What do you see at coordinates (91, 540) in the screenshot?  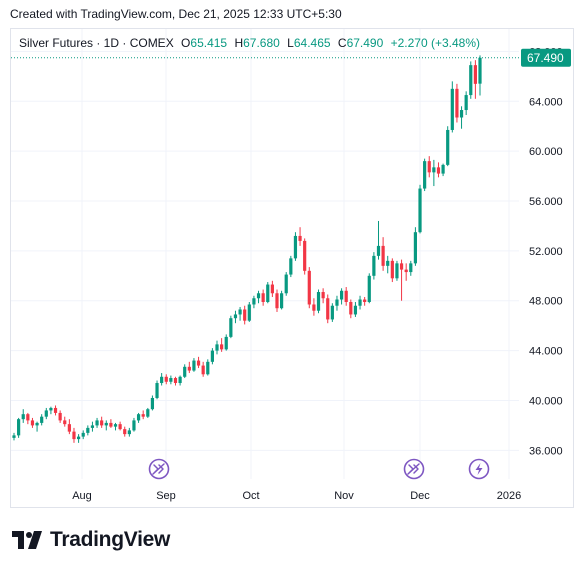 I see `tradingview-logo: TradingView` at bounding box center [91, 540].